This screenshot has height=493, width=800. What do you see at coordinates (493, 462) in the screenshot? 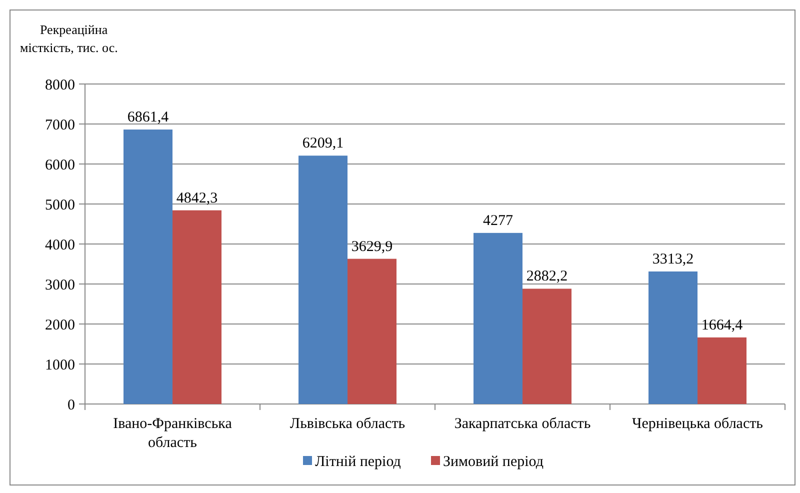
I see `legend-label: Зимовий період` at bounding box center [493, 462].